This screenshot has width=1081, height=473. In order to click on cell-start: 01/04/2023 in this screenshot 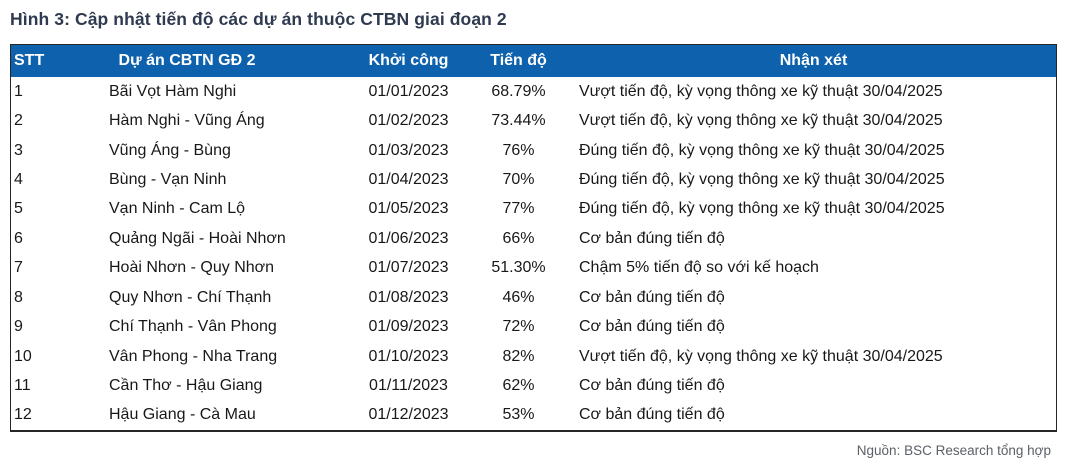, I will do `click(408, 179)`.